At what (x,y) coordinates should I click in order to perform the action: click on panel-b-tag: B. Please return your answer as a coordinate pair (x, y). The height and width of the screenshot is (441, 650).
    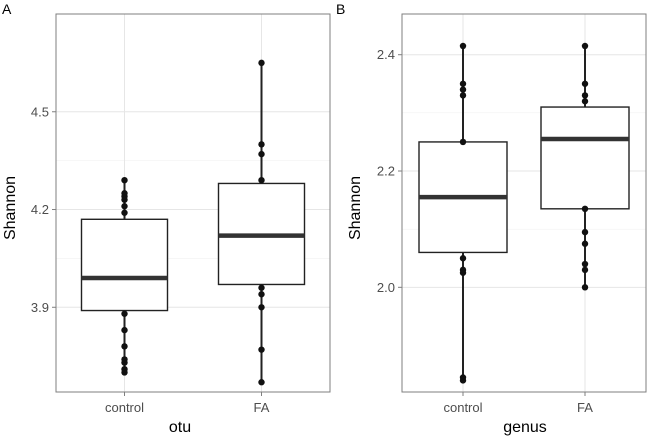
    Looking at the image, I should click on (340, 9).